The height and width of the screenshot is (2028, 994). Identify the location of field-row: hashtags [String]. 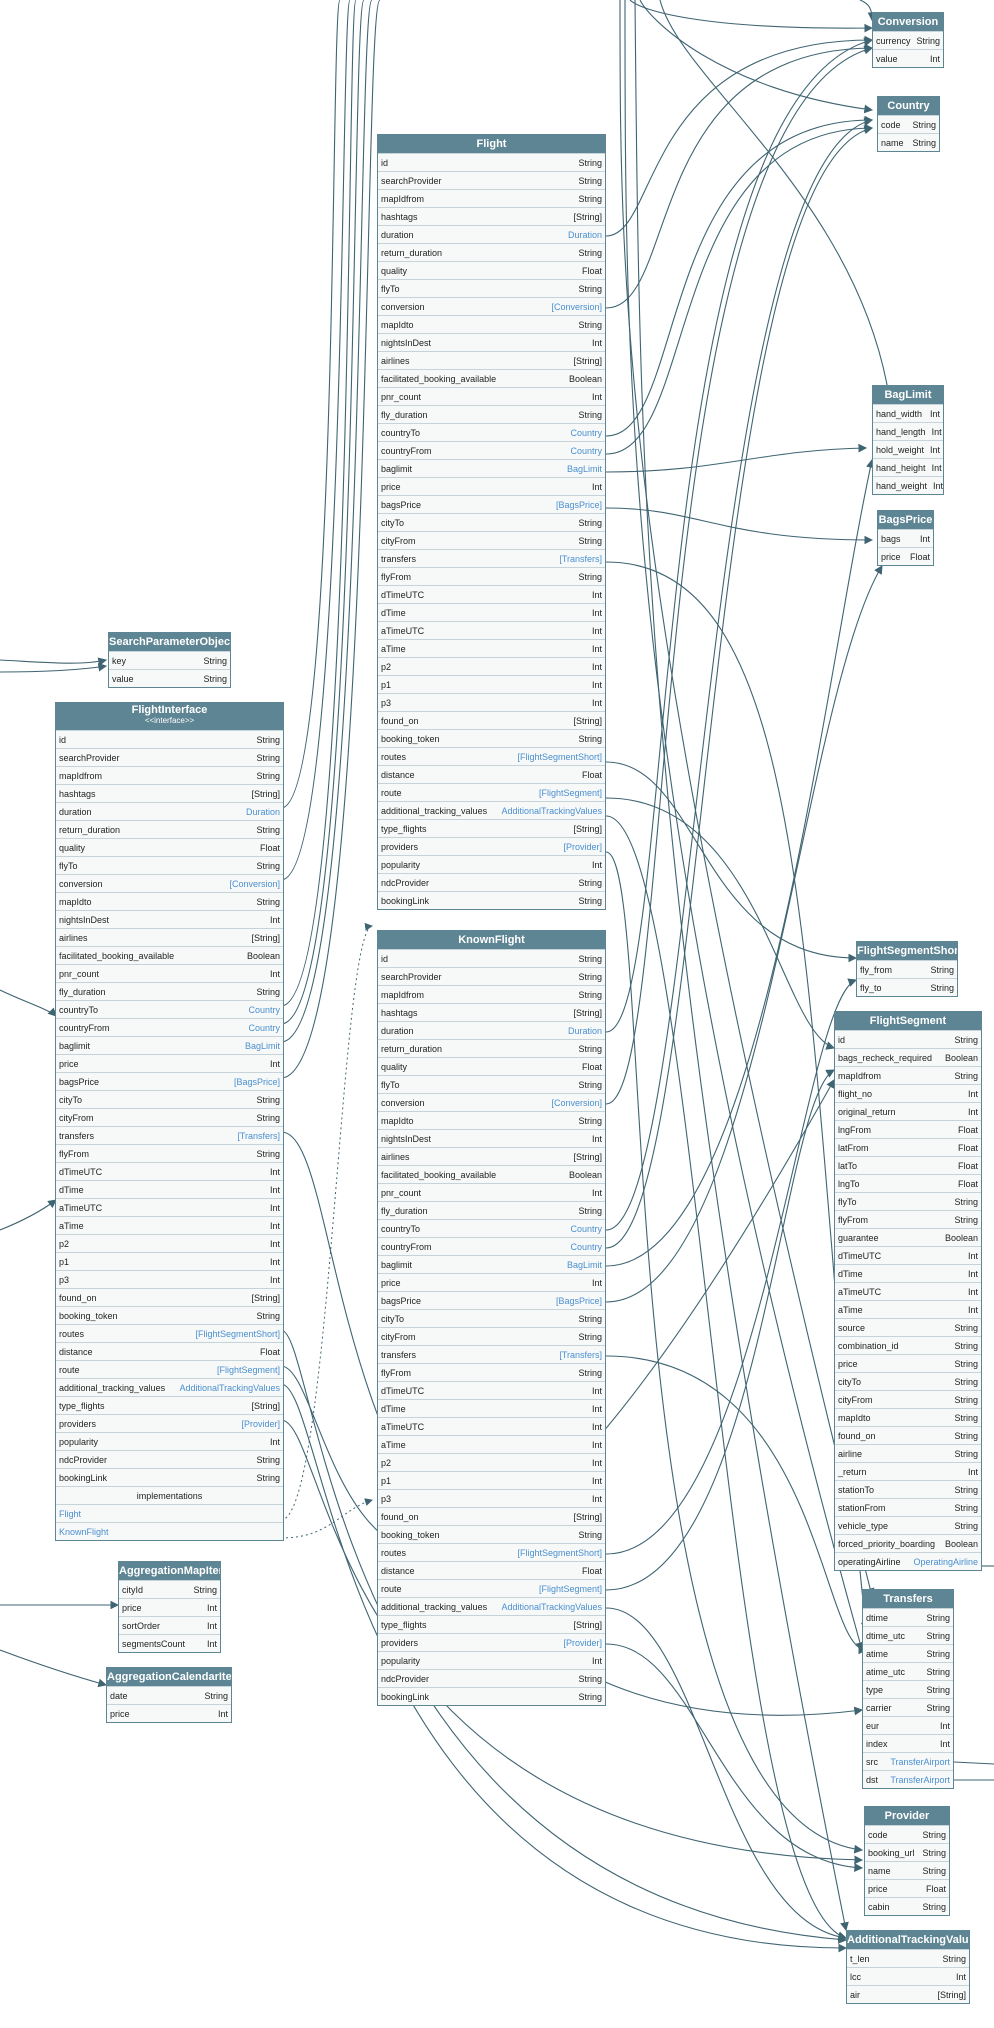
(491, 216).